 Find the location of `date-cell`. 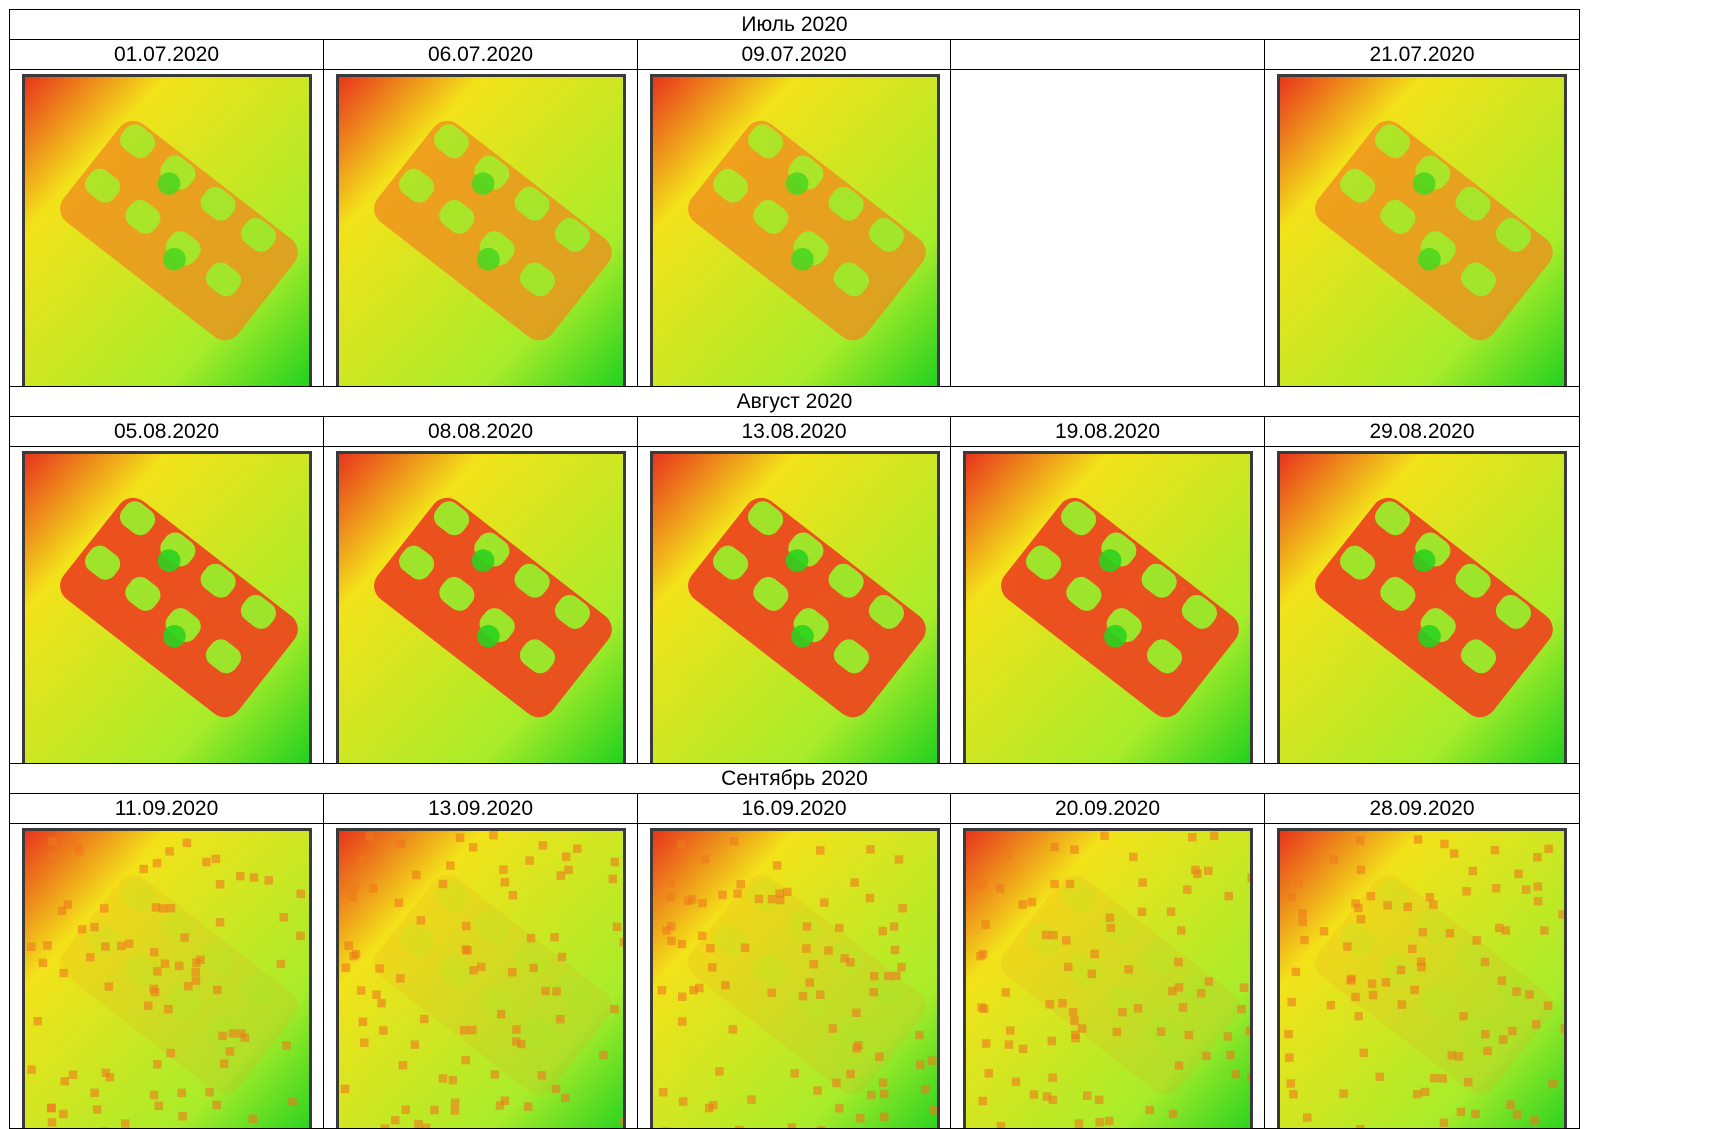

date-cell is located at coordinates (1107, 54).